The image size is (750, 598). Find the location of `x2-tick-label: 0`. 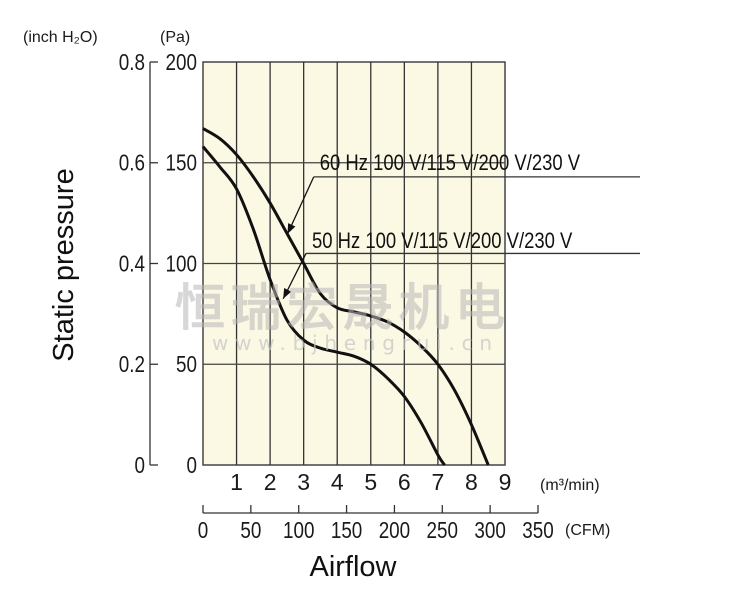

x2-tick-label: 0 is located at coordinates (203, 530).